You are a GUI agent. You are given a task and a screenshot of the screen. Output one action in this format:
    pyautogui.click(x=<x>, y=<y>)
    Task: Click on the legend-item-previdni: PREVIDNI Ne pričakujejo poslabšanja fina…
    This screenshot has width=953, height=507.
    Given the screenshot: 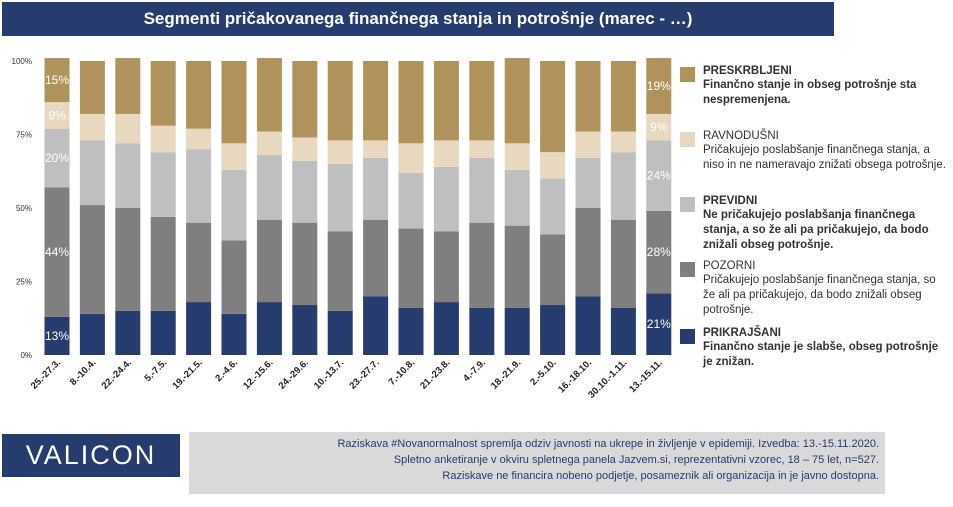 What is the action you would take?
    pyautogui.click(x=812, y=226)
    